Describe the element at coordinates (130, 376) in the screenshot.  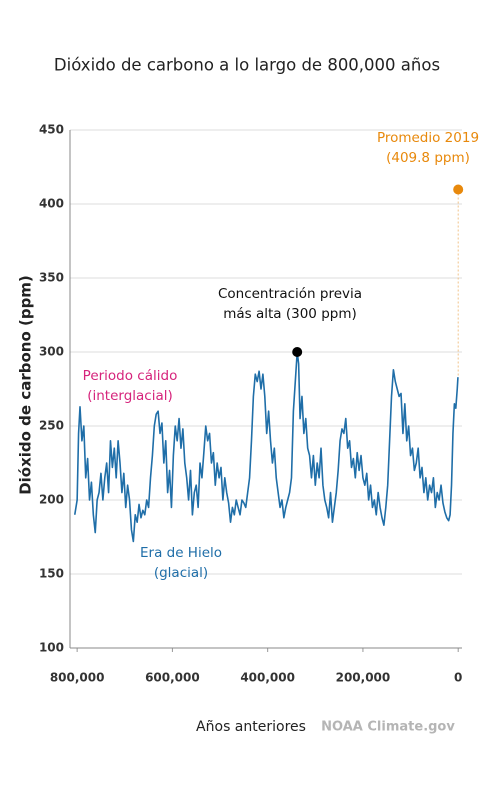
I see `annotation: Periodo cálido` at that location.